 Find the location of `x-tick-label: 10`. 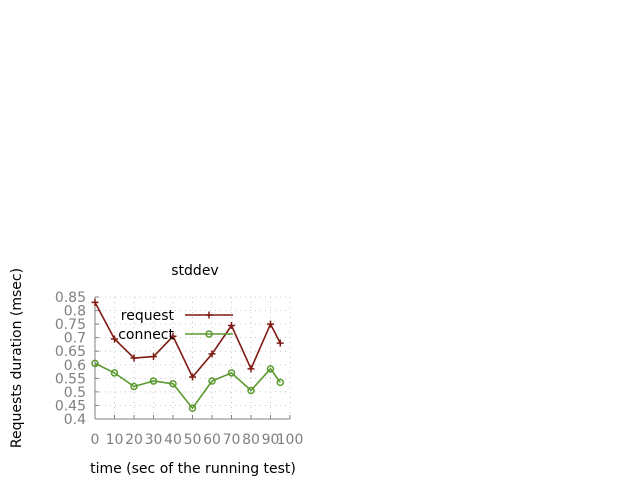

x-tick-label: 10 is located at coordinates (115, 440).